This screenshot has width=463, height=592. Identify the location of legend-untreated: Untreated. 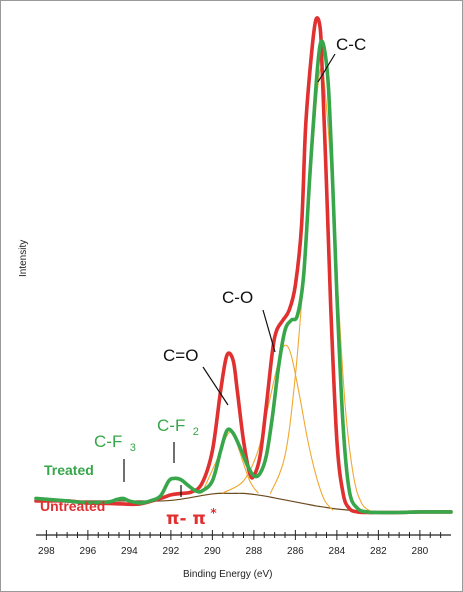
(72, 506).